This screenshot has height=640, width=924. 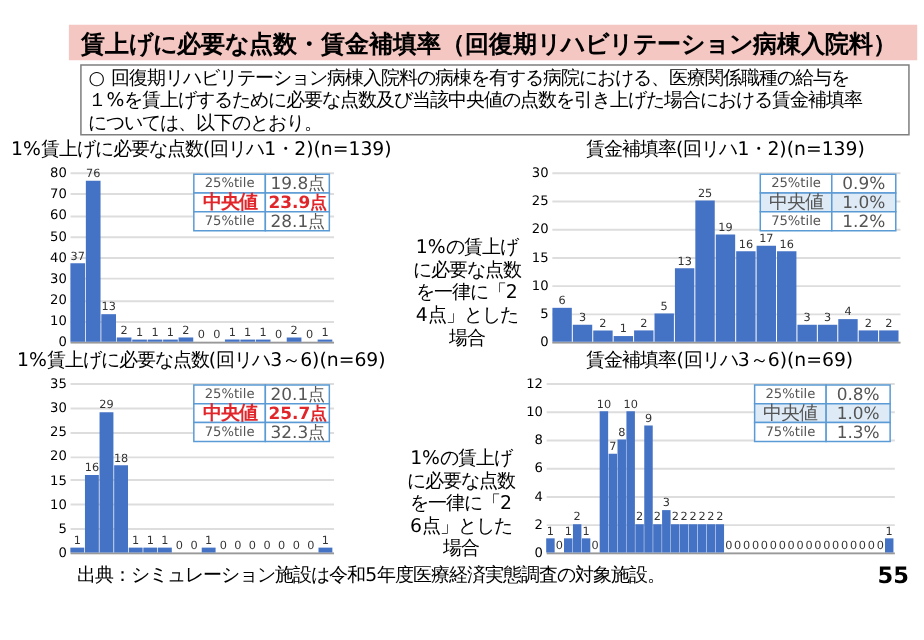 I want to click on source-note: 出典：シミュレーション施設は令和5年度医療経済実態調査の対象施設。, so click(x=371, y=575).